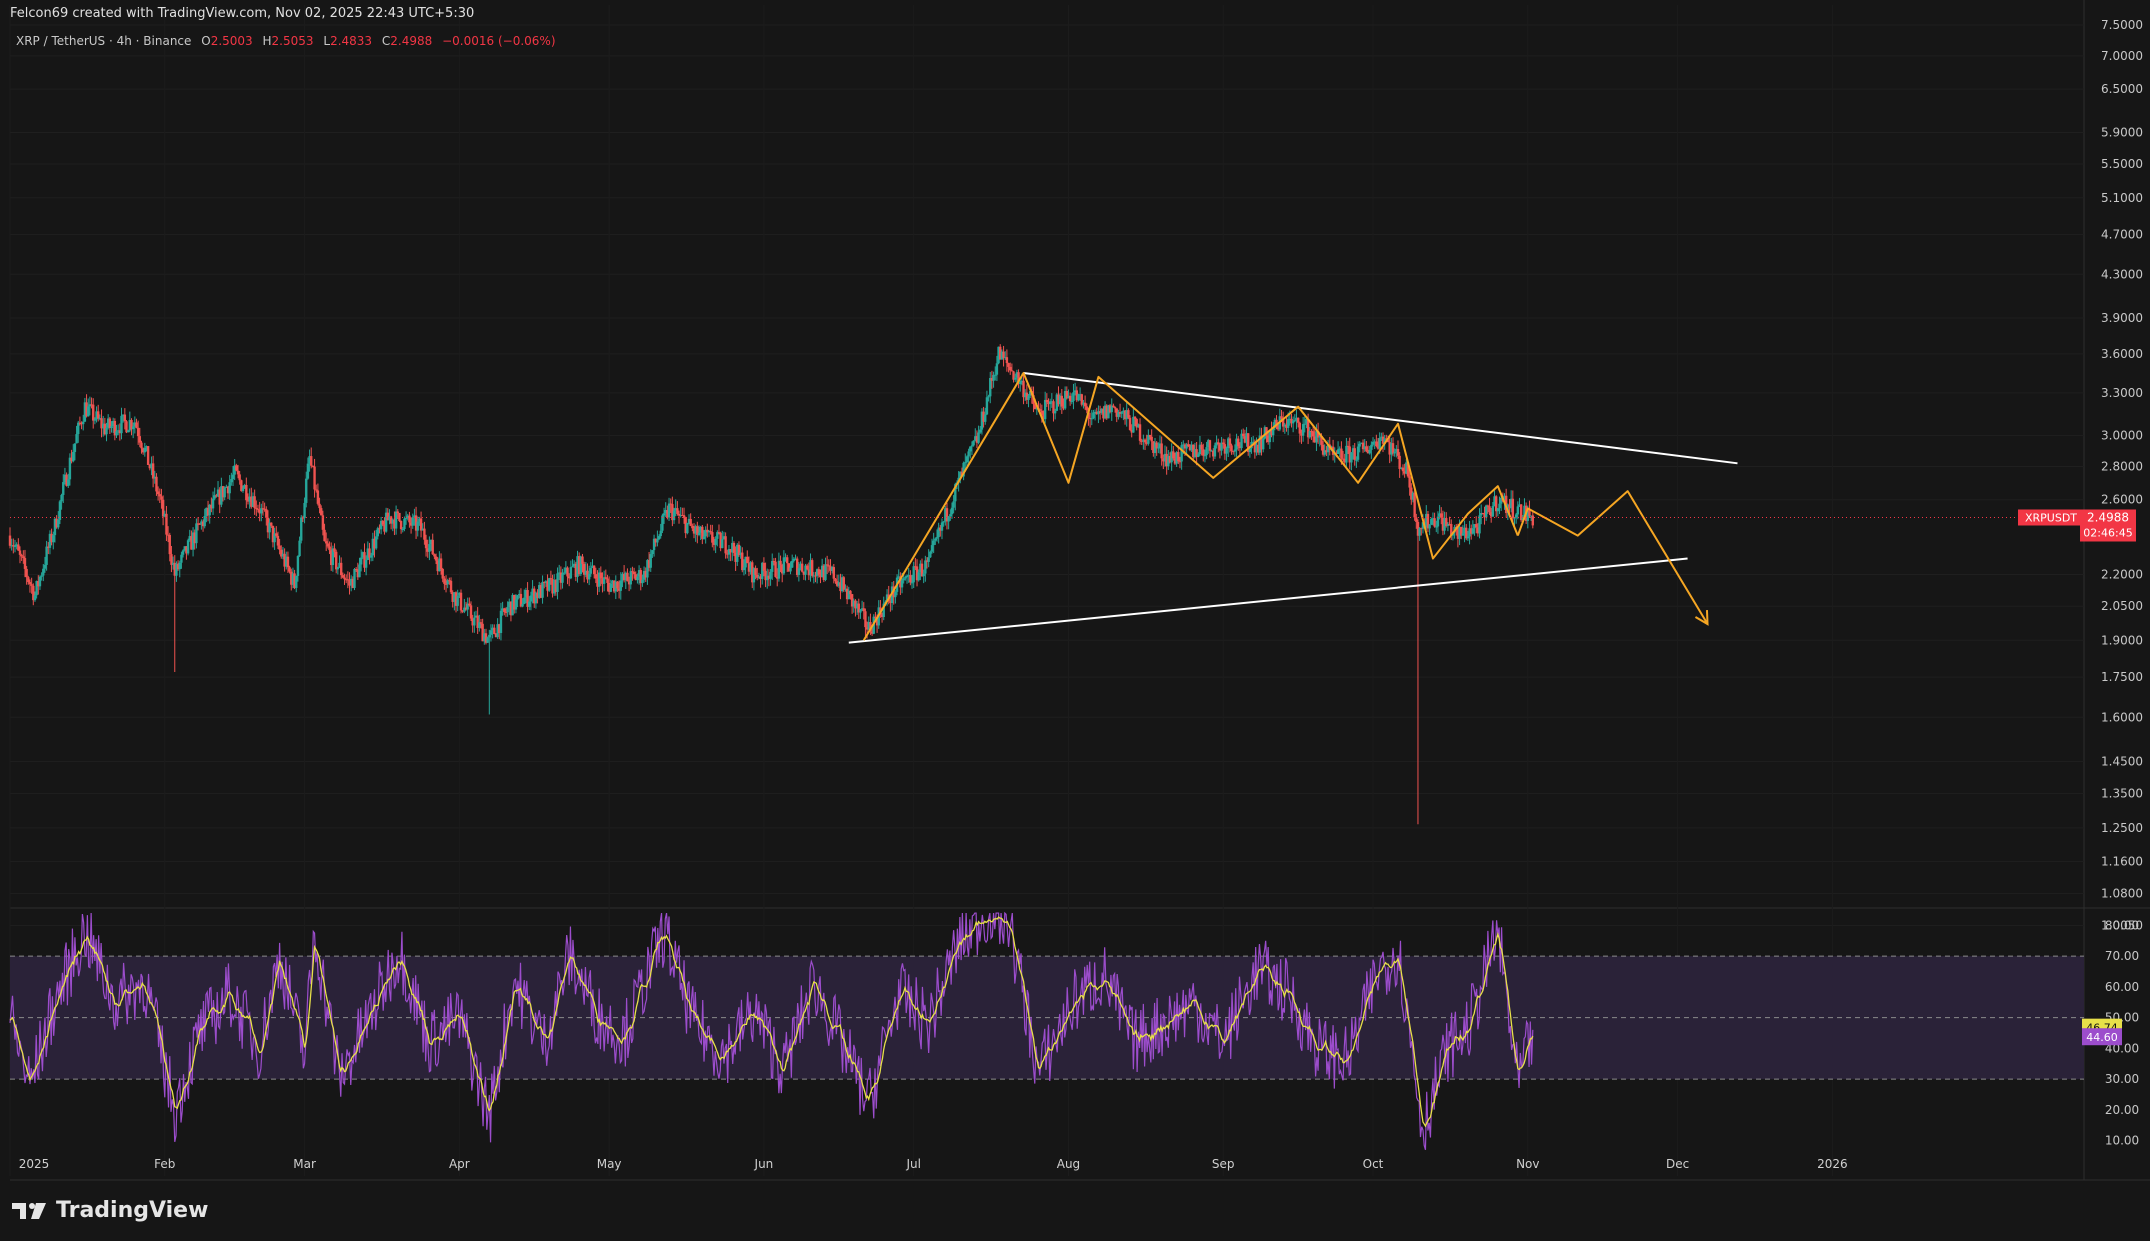  What do you see at coordinates (110, 1210) in the screenshot?
I see `tradingview-brand: TradingView` at bounding box center [110, 1210].